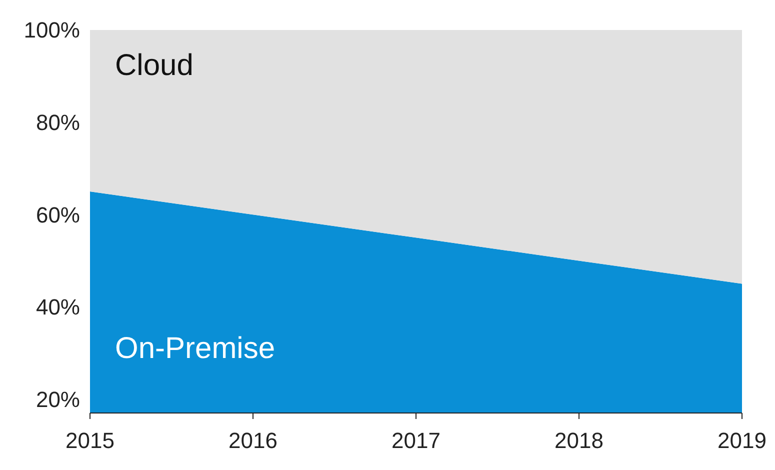 The height and width of the screenshot is (470, 775). I want to click on x-tick-label: 2019, so click(742, 440).